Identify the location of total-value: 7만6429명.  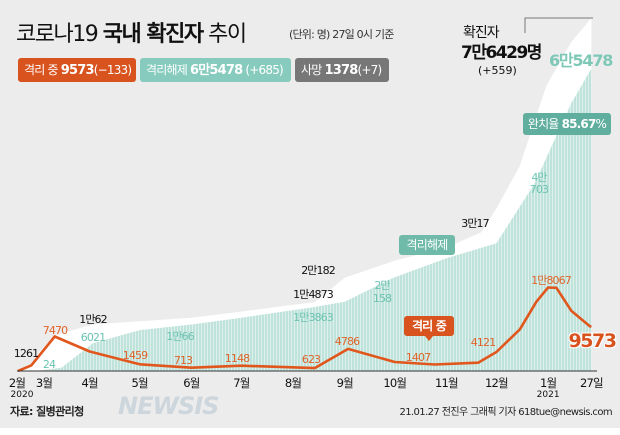
(501, 53).